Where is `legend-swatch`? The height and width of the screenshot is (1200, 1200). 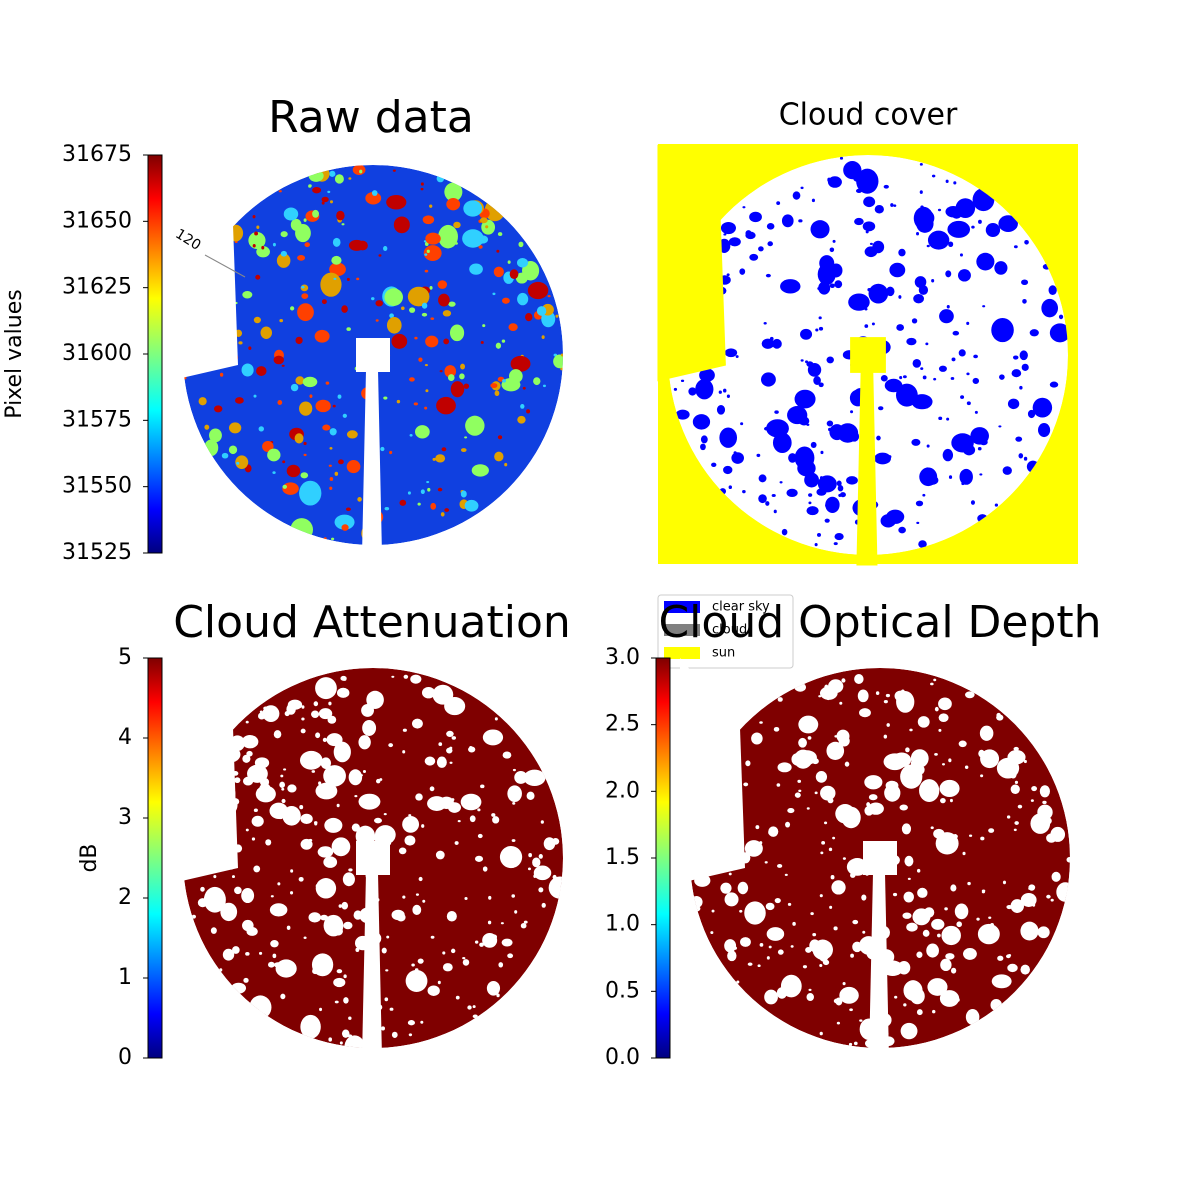
legend-swatch is located at coordinates (682, 607).